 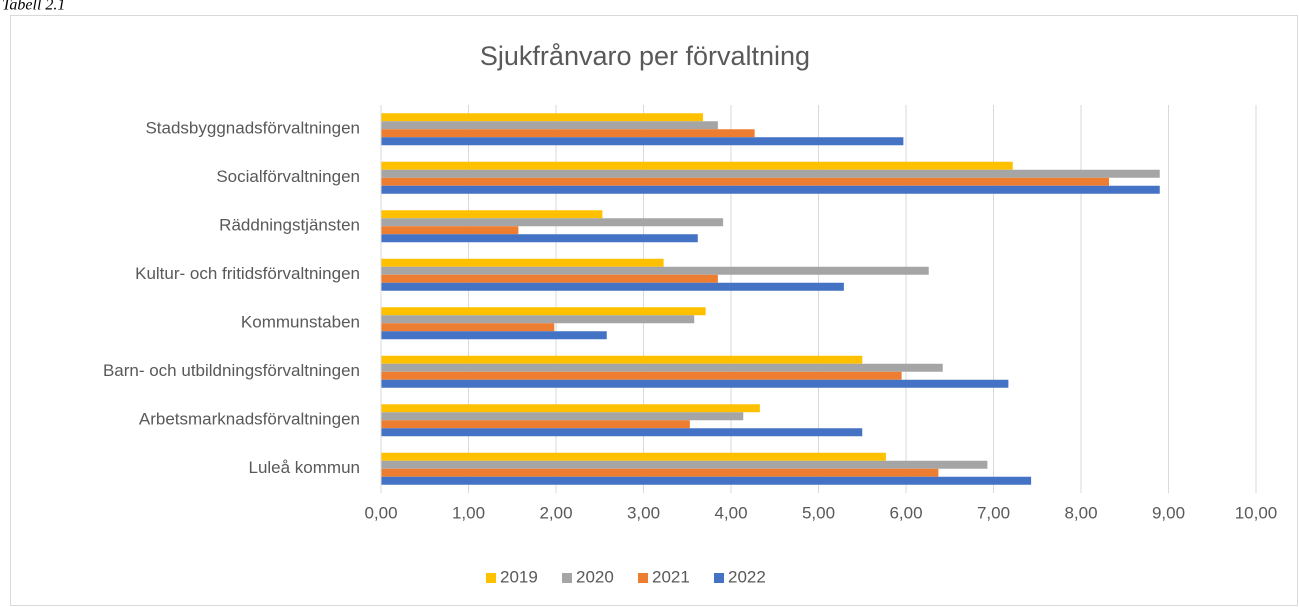 What do you see at coordinates (730, 512) in the screenshot?
I see `x-tick-label: 4,00` at bounding box center [730, 512].